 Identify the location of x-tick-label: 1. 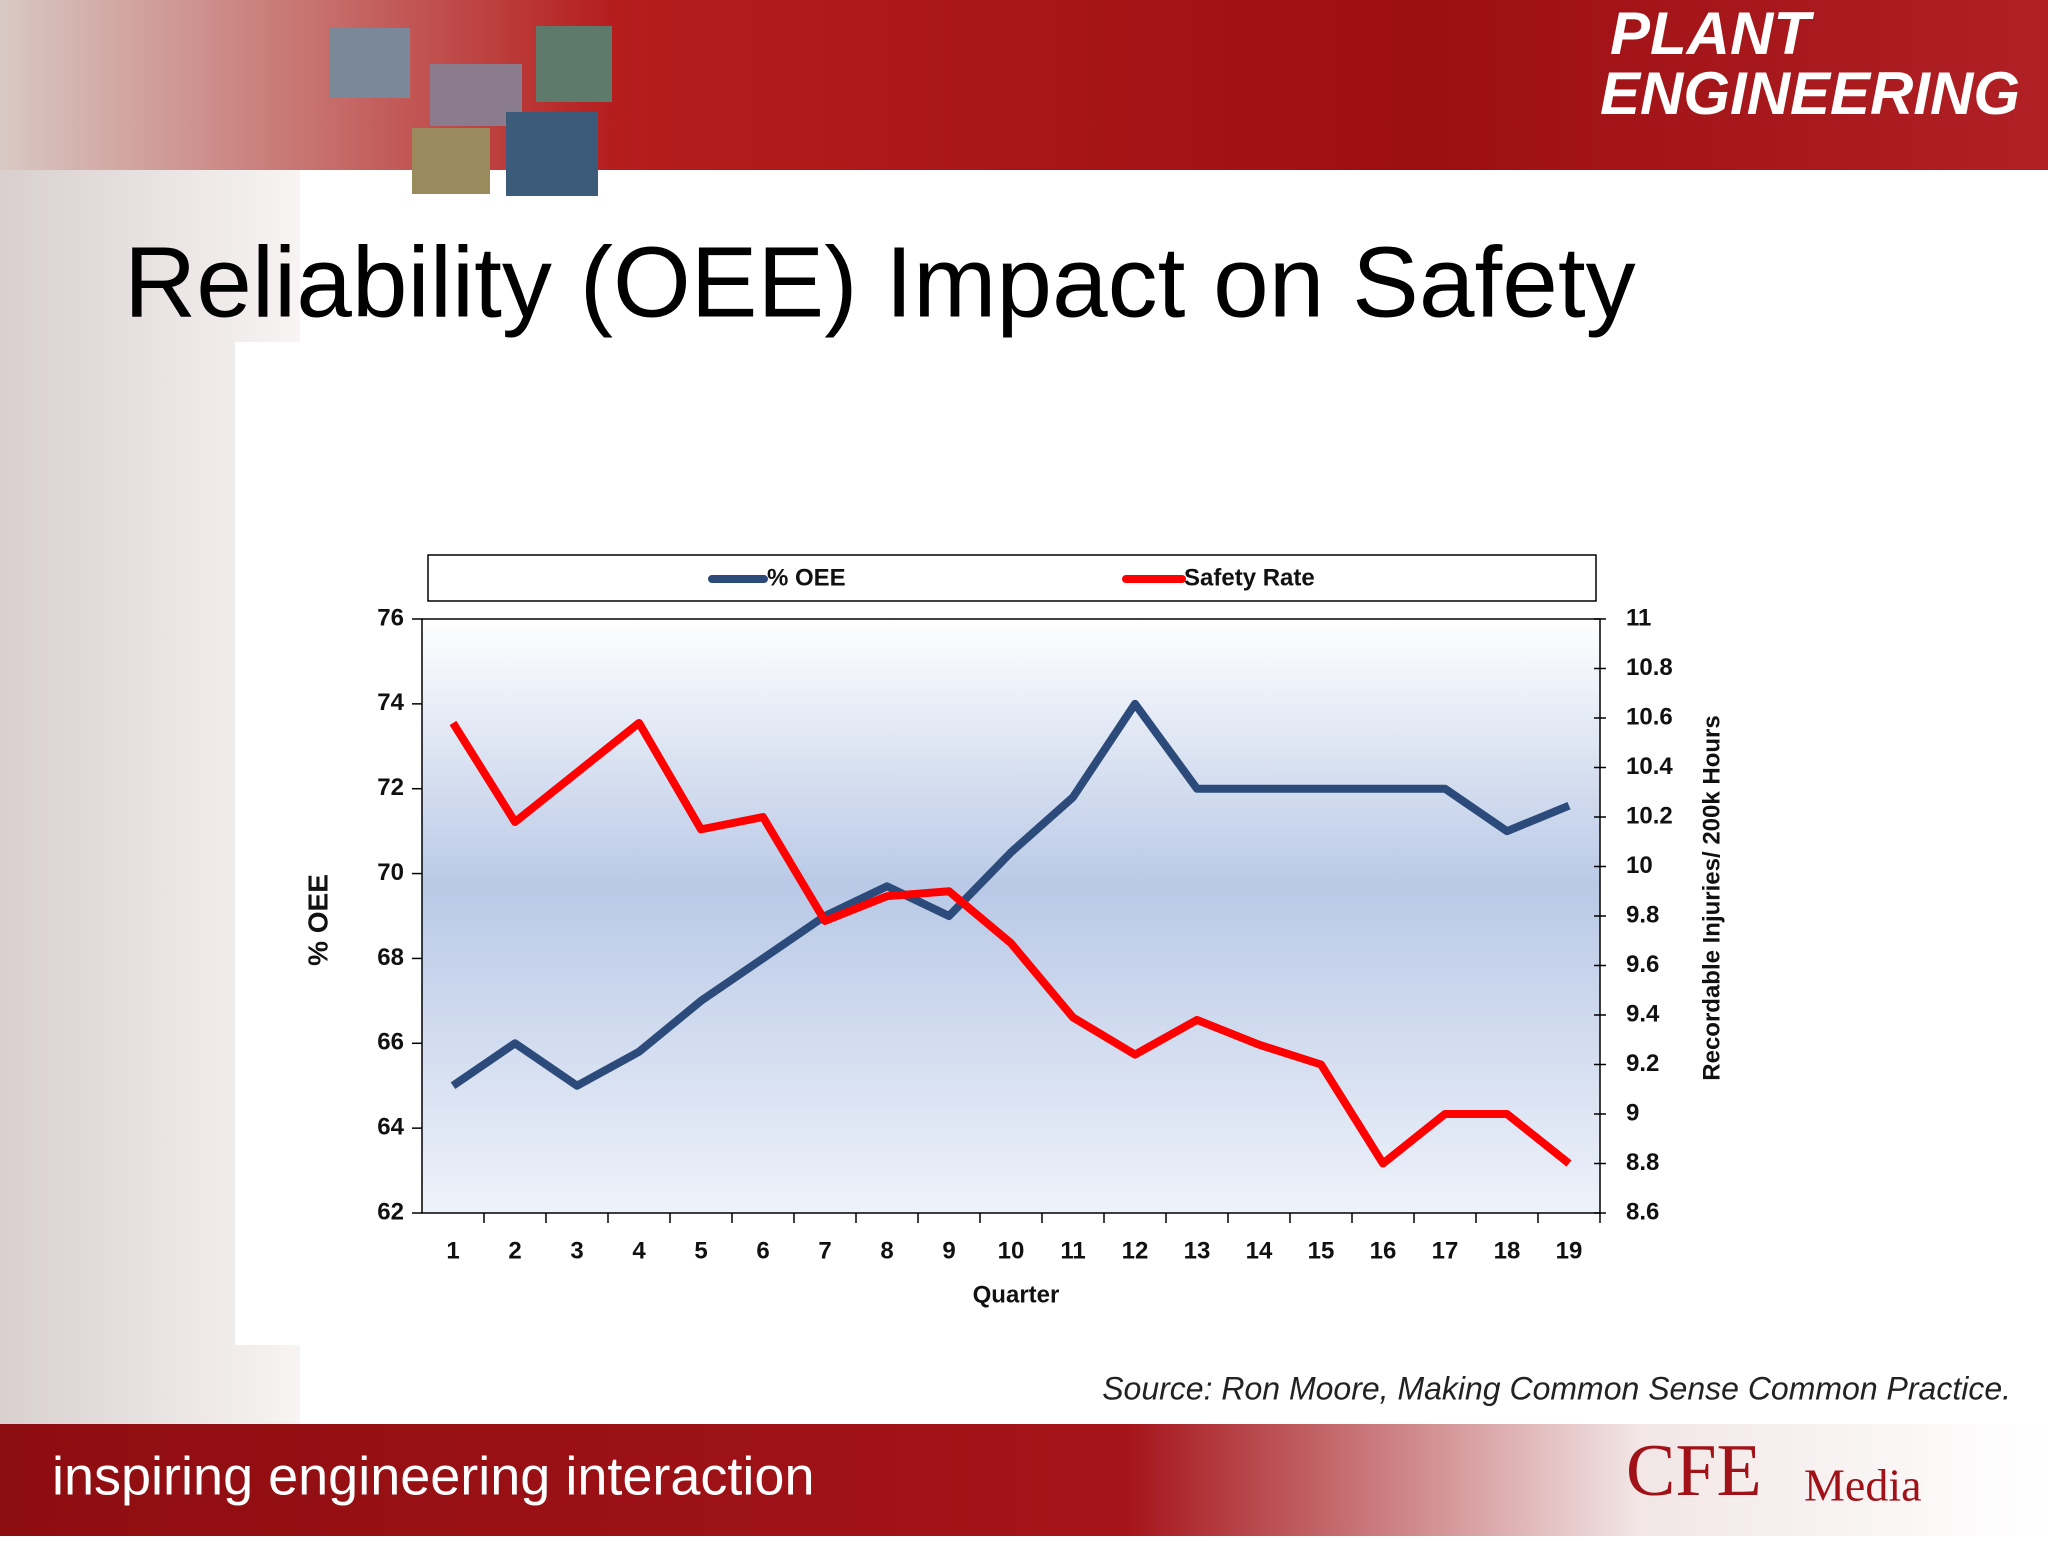
(452, 1250).